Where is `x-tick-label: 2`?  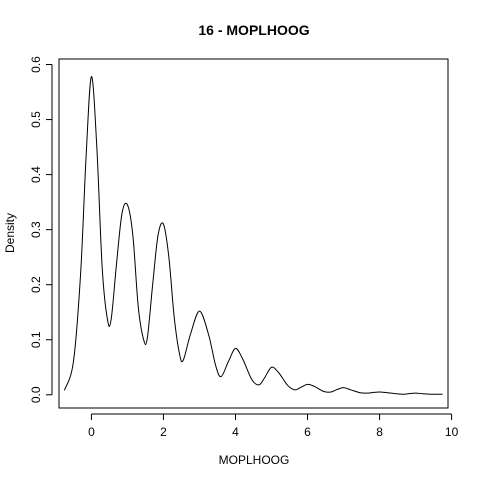 x-tick-label: 2 is located at coordinates (163, 432).